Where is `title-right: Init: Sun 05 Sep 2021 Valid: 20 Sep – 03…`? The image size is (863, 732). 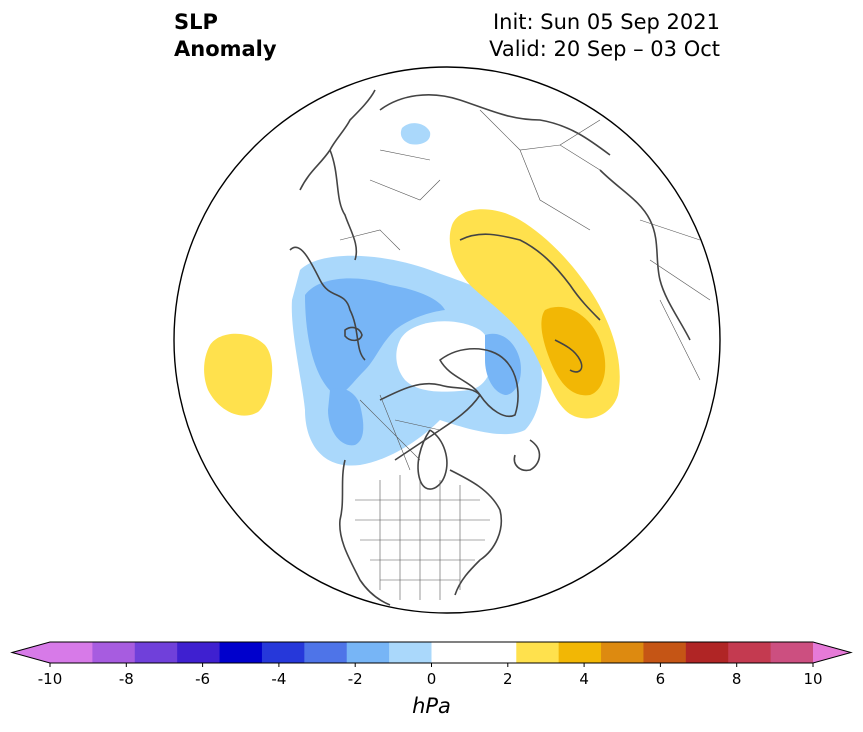
title-right: Init: Sun 05 Sep 2021 Valid: 20 Sep – 03… is located at coordinates (604, 36).